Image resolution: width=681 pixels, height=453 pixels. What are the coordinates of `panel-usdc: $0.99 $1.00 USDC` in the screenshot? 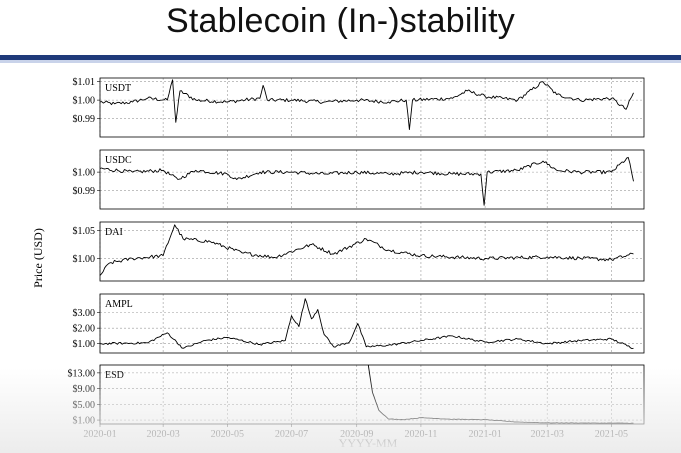 It's located at (359, 179).